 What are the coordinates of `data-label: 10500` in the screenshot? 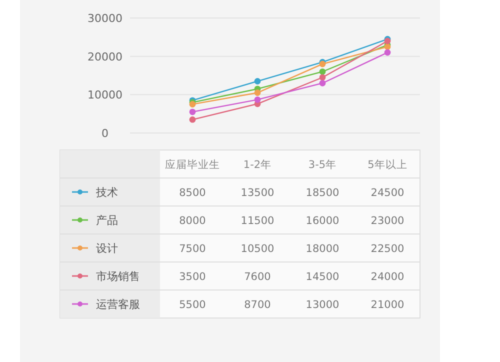 It's located at (257, 249).